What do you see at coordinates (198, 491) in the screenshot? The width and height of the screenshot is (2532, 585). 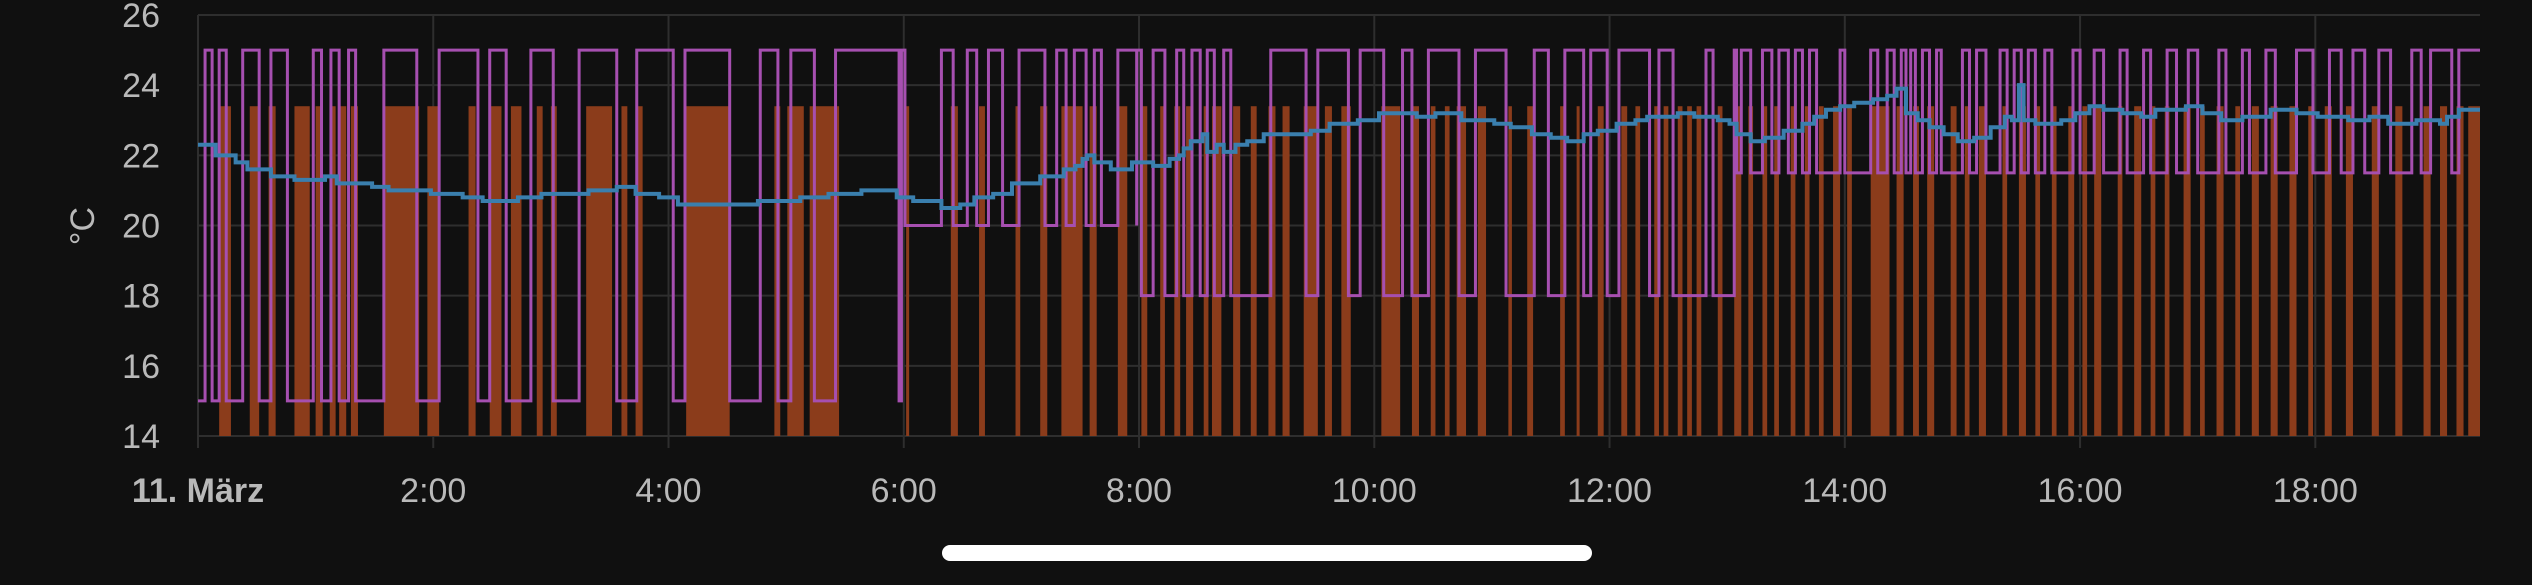 I see `x-tick-label: 11. März` at bounding box center [198, 491].